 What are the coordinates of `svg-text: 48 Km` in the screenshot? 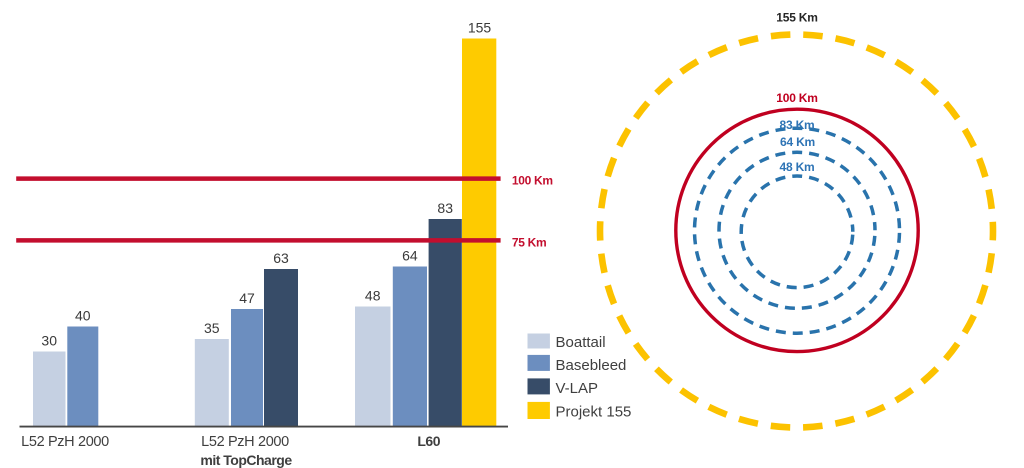 It's located at (796, 167).